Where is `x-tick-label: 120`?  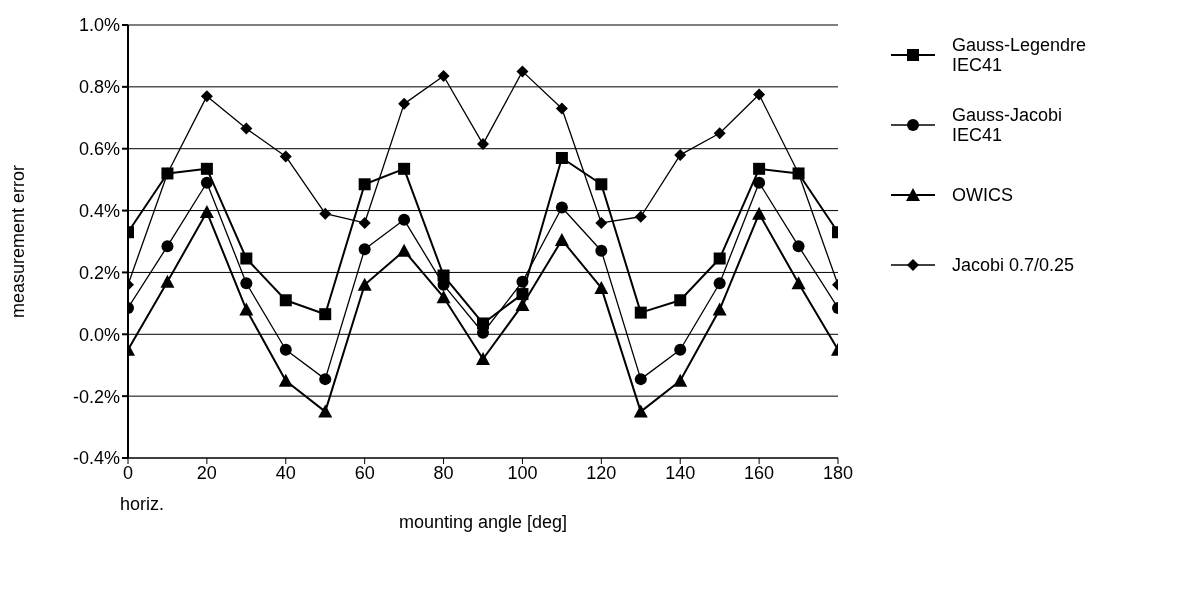
x-tick-label: 120 is located at coordinates (601, 472).